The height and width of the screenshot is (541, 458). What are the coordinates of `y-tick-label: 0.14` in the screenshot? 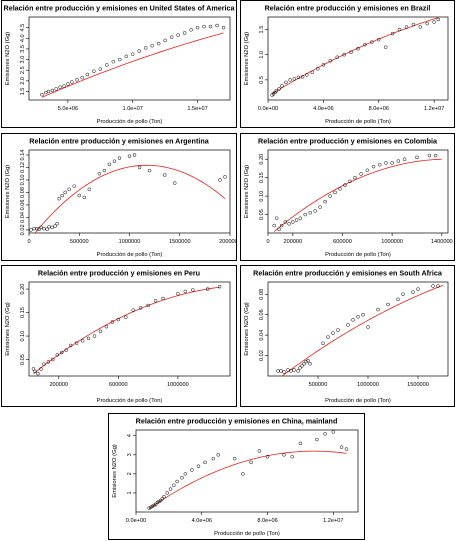 It's located at (23, 155).